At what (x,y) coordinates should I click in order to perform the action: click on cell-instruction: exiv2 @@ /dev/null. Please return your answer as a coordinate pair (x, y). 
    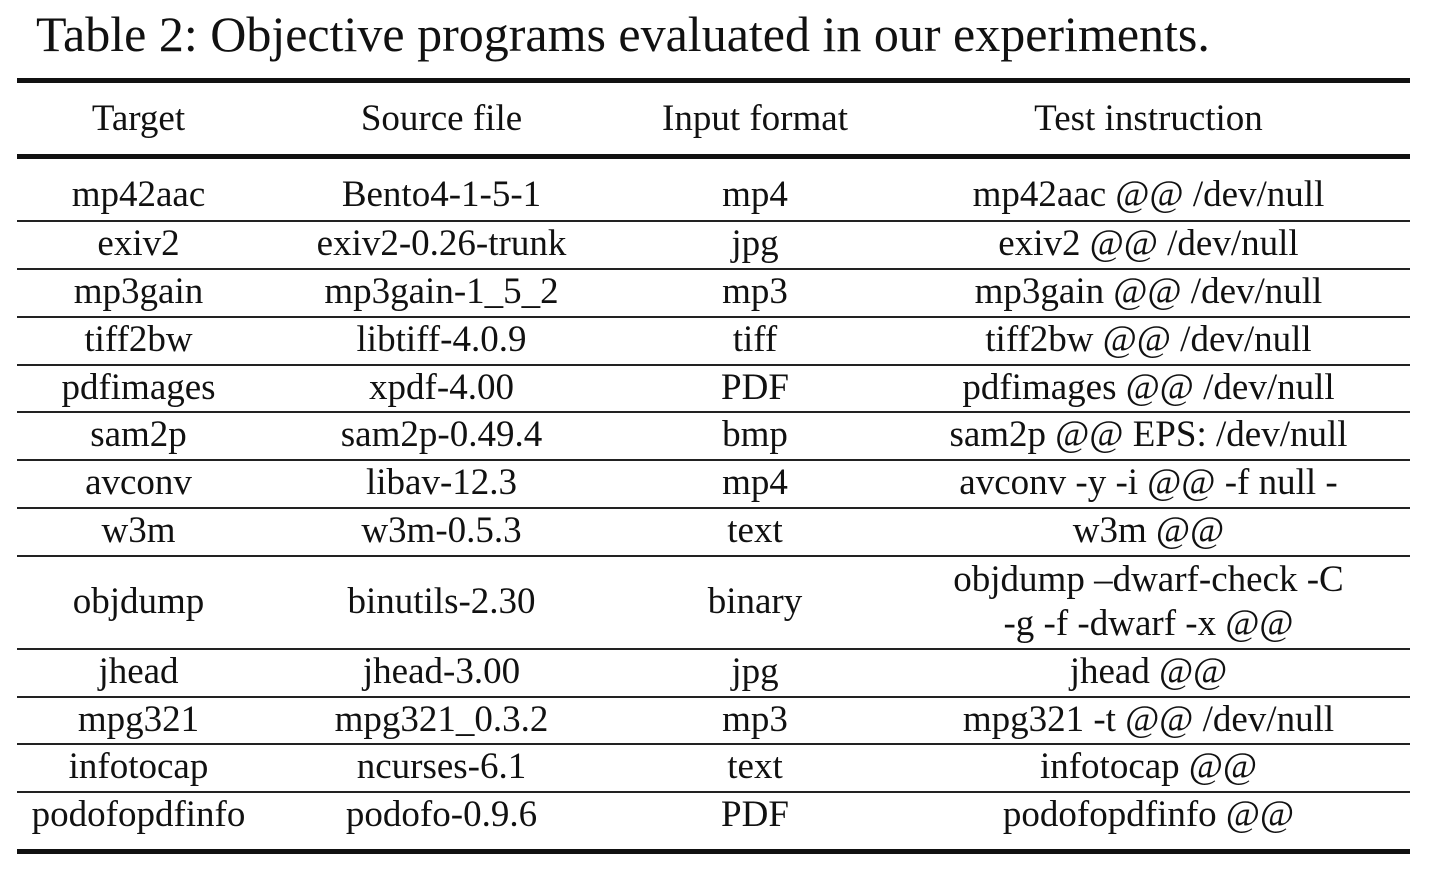
    Looking at the image, I should click on (1148, 243).